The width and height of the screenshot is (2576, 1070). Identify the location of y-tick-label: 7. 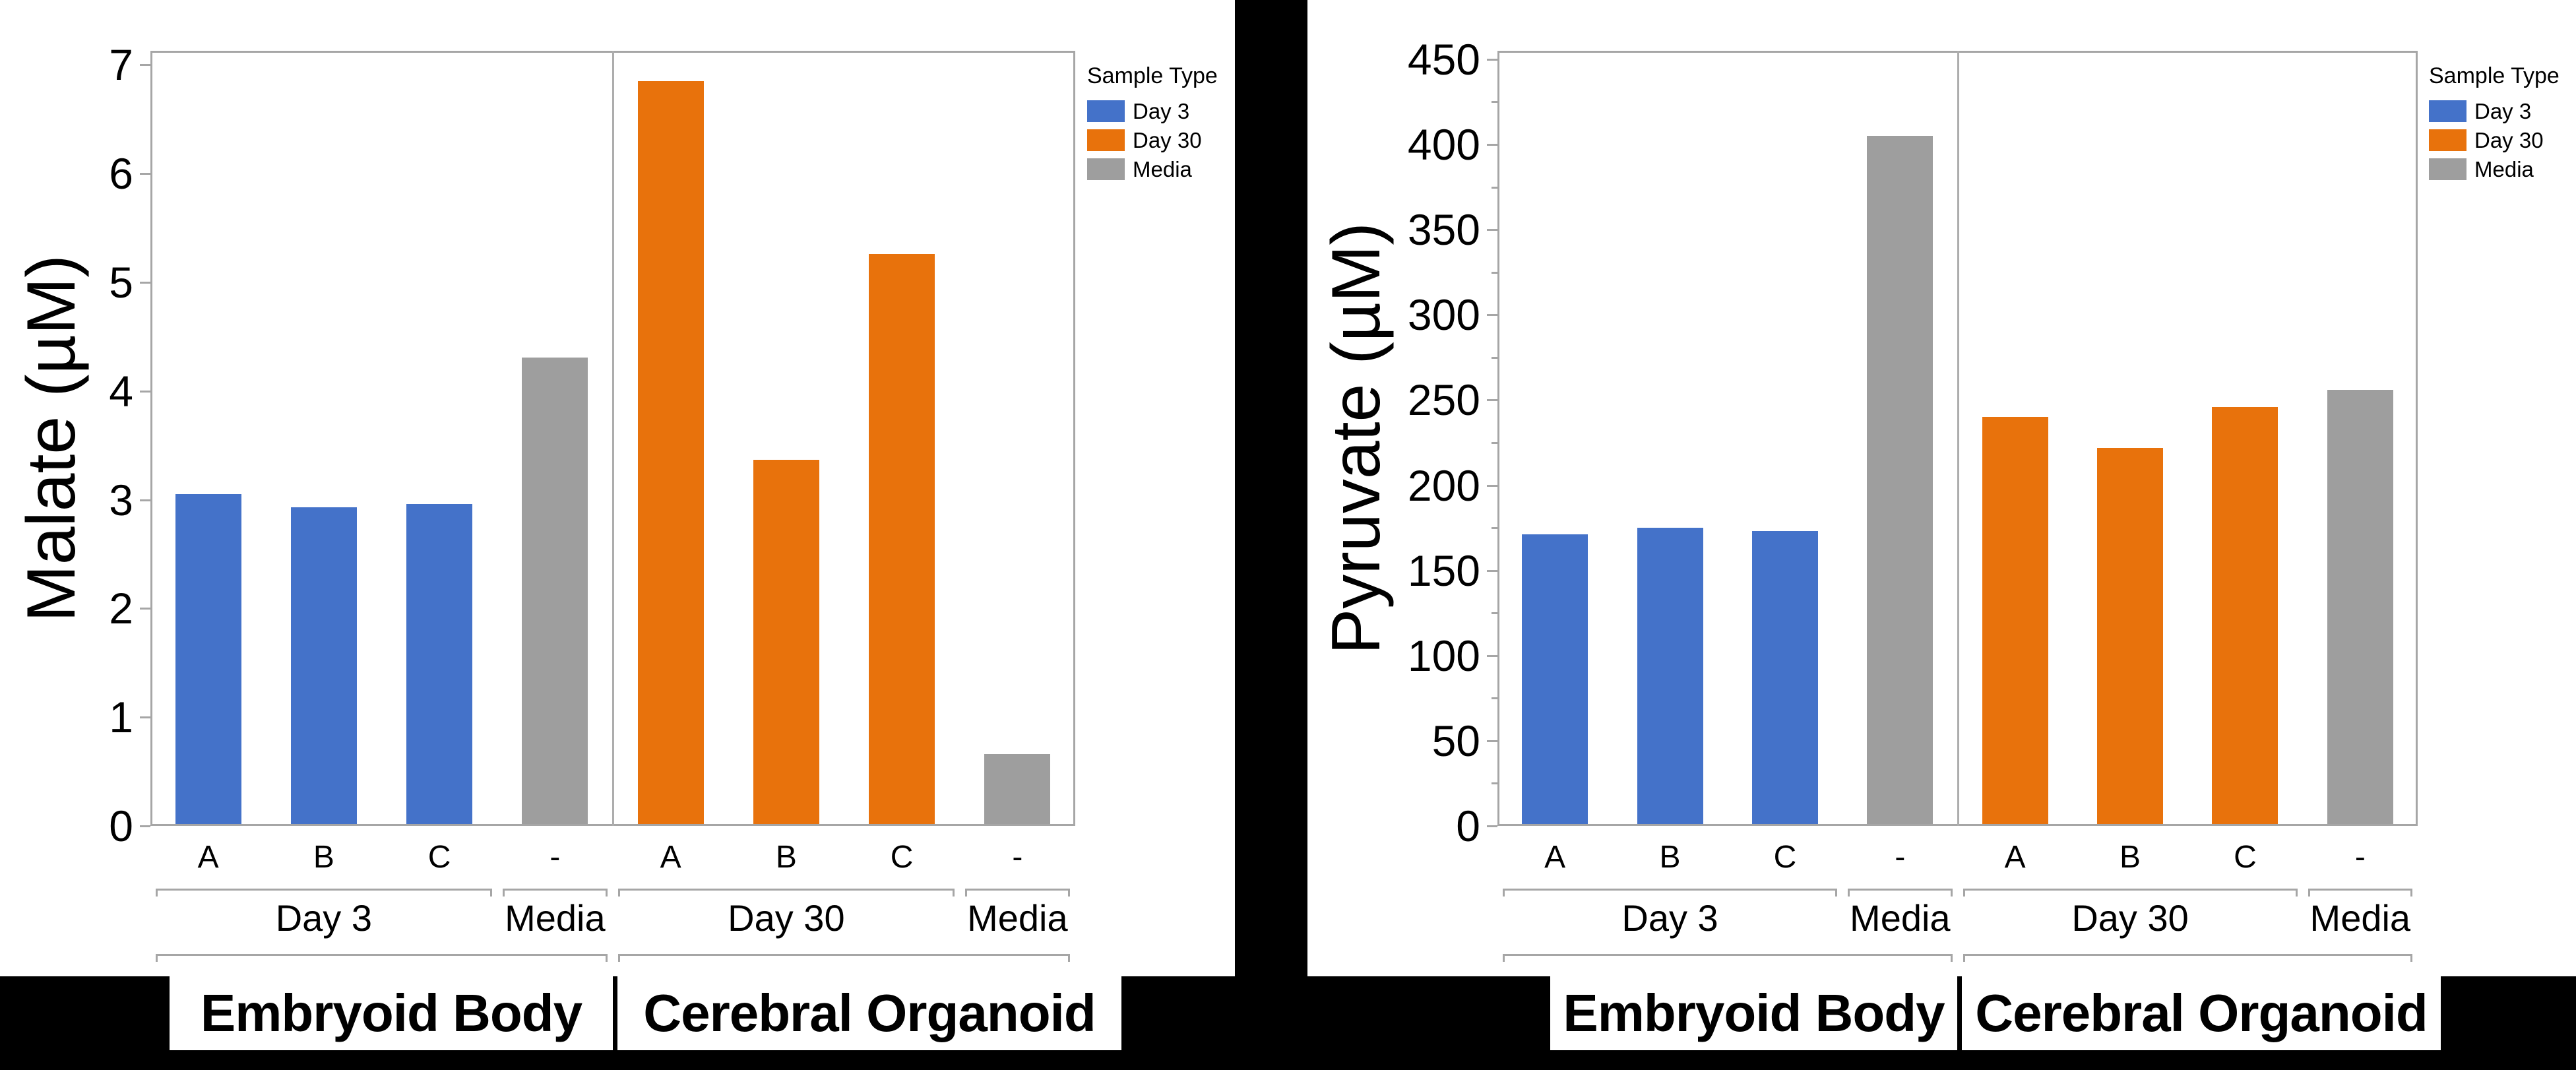
(121, 65).